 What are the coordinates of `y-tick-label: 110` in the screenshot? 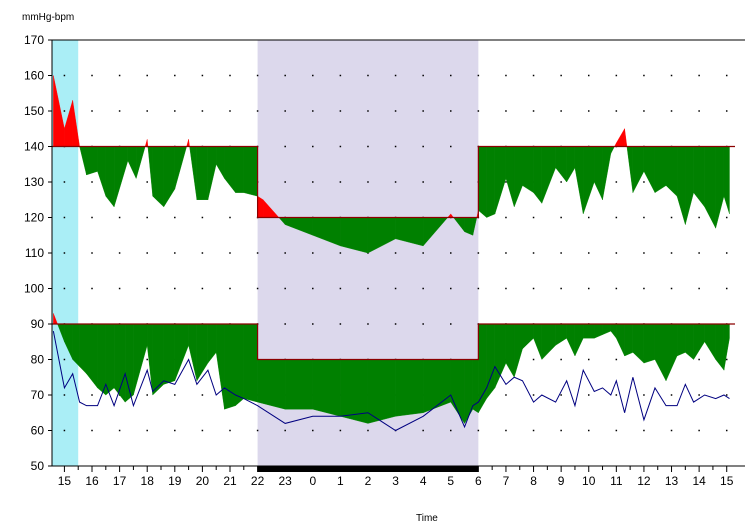 It's located at (34, 253).